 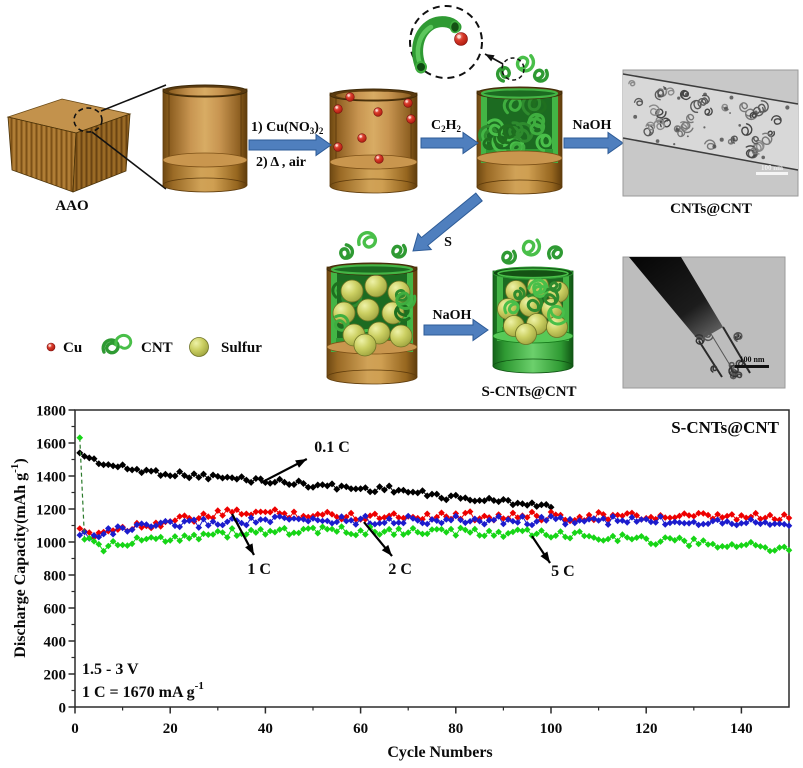 What do you see at coordinates (592, 125) in the screenshot?
I see `naoh-top-label: NaOH` at bounding box center [592, 125].